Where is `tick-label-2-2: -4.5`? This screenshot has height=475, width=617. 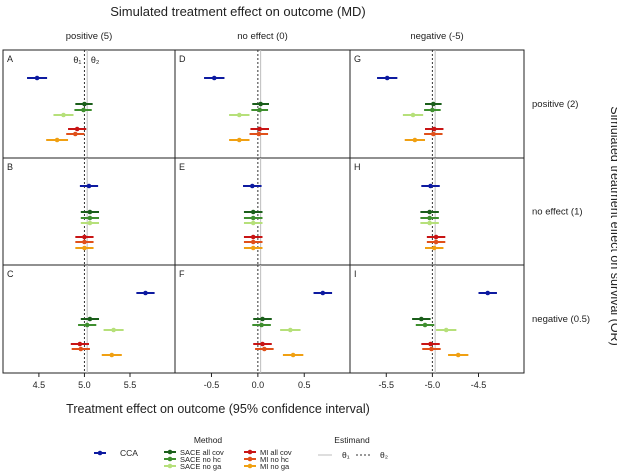 tick-label-2-2: -4.5 is located at coordinates (479, 385).